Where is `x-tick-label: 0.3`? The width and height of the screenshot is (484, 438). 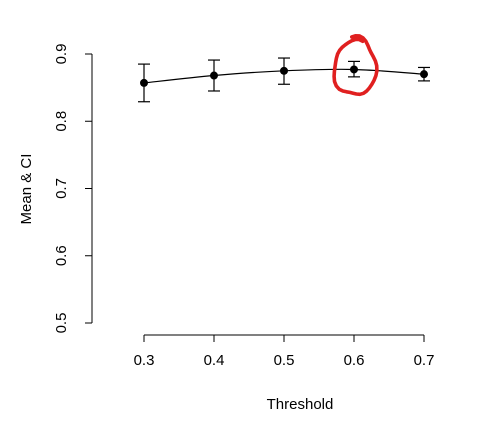
x-tick-label: 0.3 is located at coordinates (144, 360).